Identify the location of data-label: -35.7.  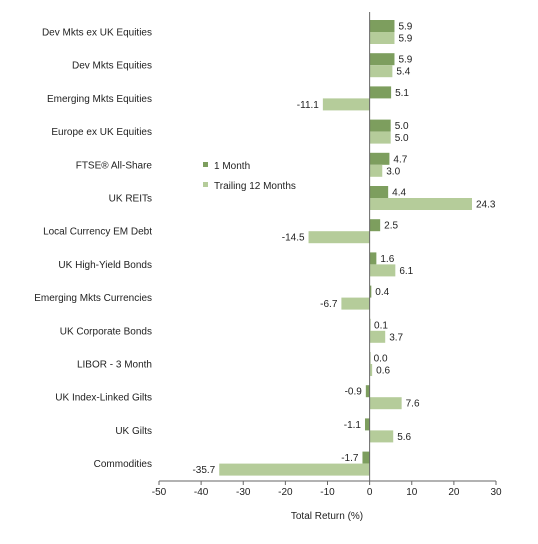
(203, 470).